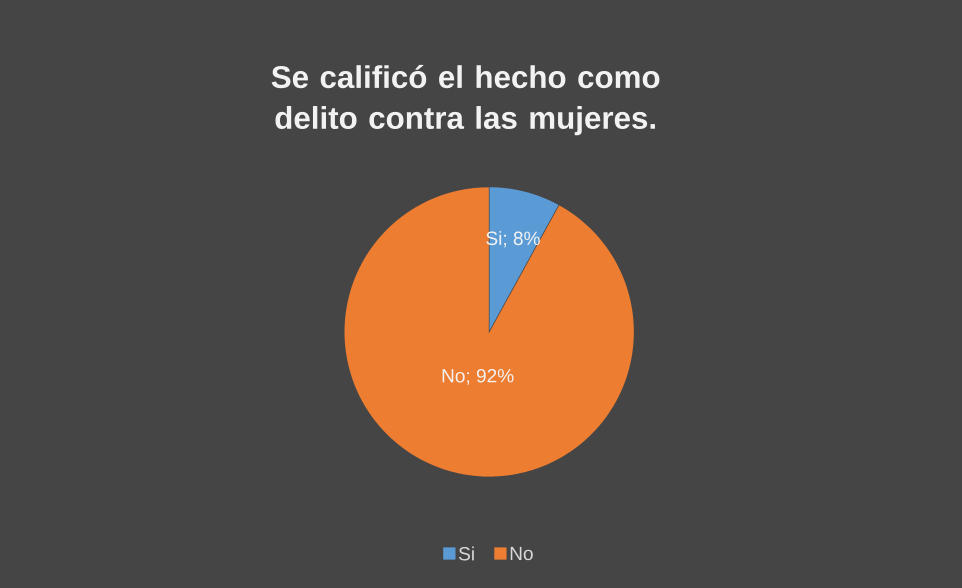 Image resolution: width=962 pixels, height=588 pixels. What do you see at coordinates (521, 553) in the screenshot?
I see `legend-label: No` at bounding box center [521, 553].